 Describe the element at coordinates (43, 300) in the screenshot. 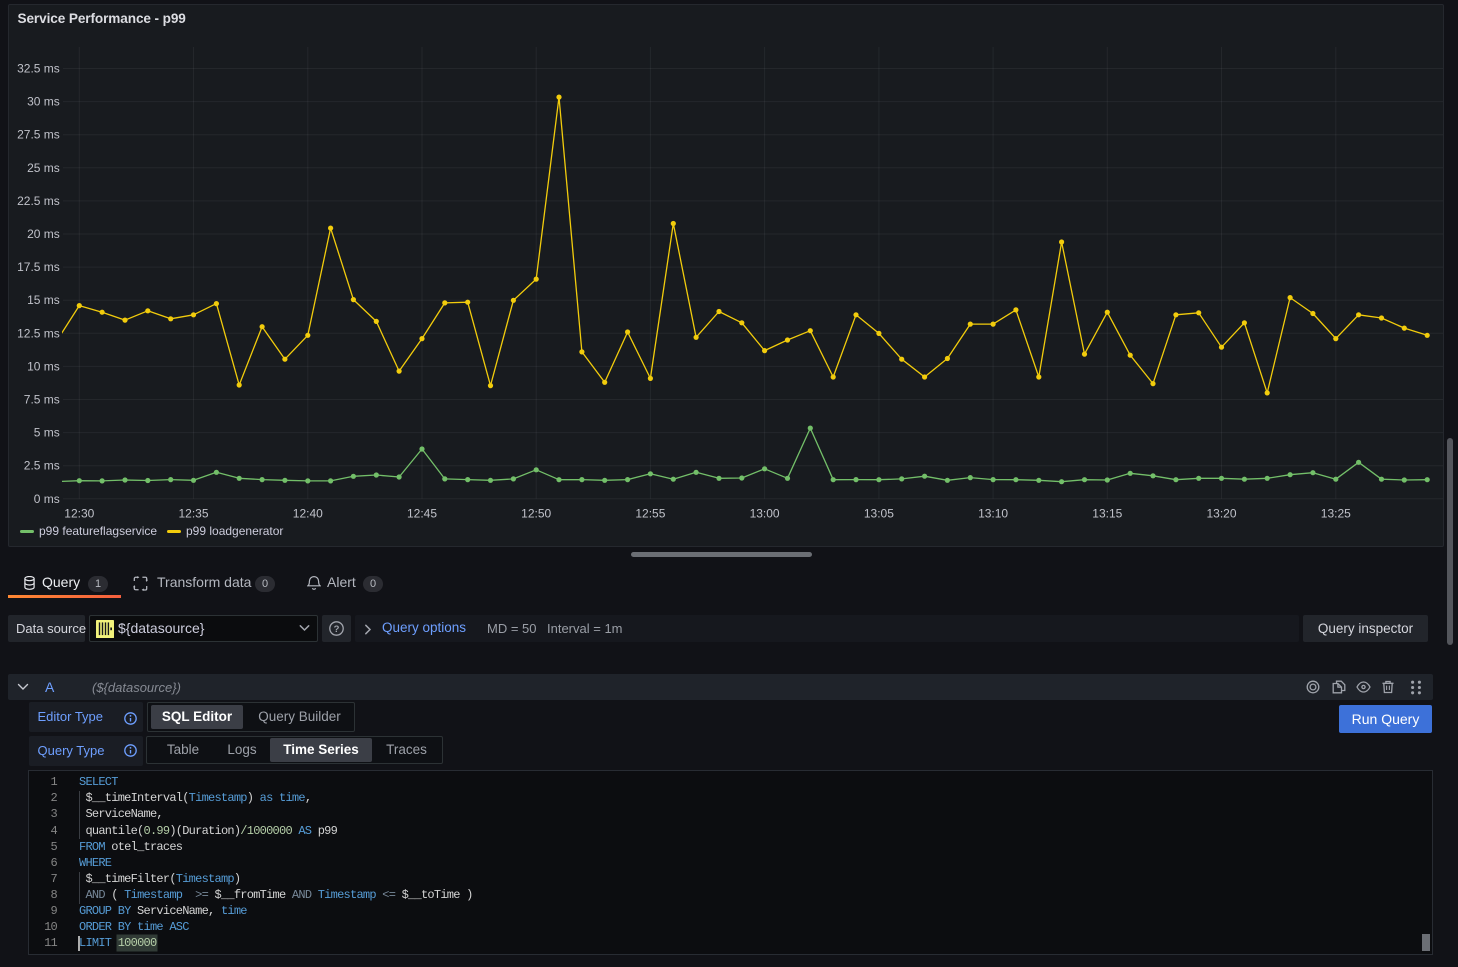

I see `svg-text: 15 ms` at that location.